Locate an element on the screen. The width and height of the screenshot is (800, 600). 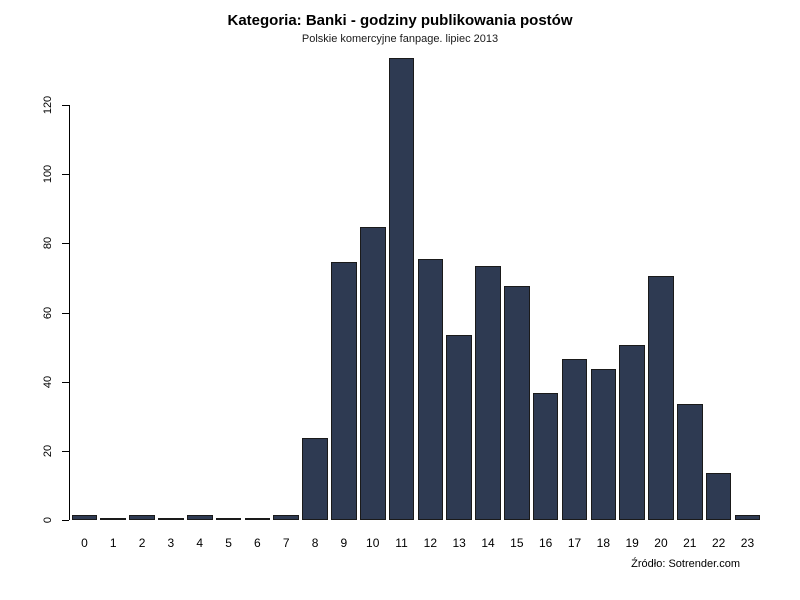
x-tick-label: 20 is located at coordinates (661, 543).